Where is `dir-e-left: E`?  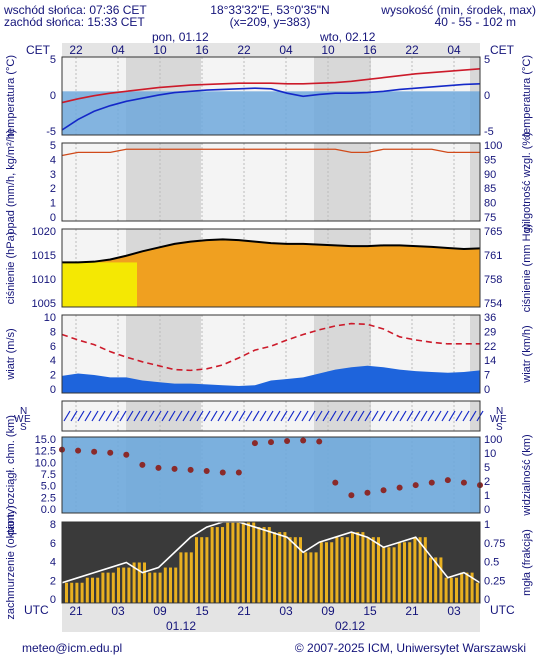 dir-e-left: E is located at coordinates (27, 419).